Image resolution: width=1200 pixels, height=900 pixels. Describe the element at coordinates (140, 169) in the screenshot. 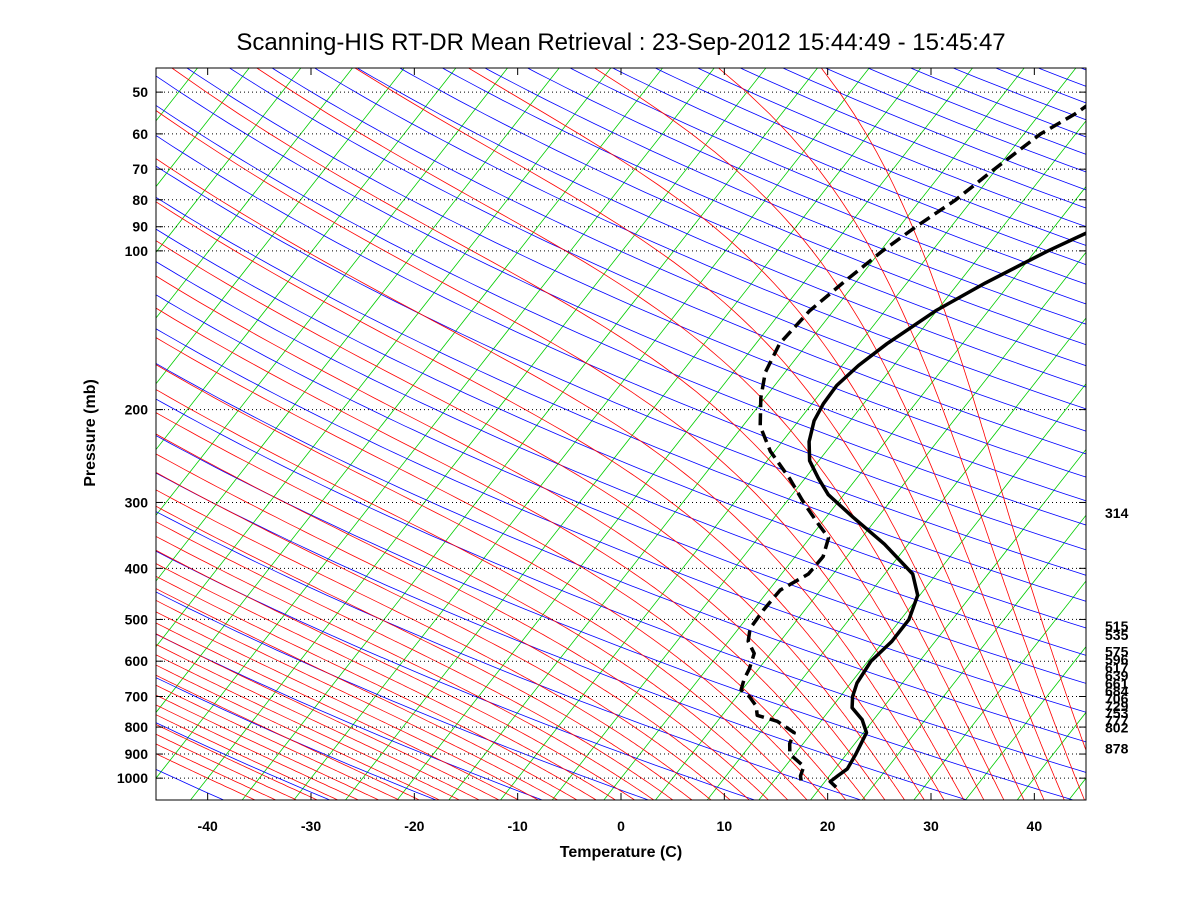

I see `y-tick-label: 70` at that location.